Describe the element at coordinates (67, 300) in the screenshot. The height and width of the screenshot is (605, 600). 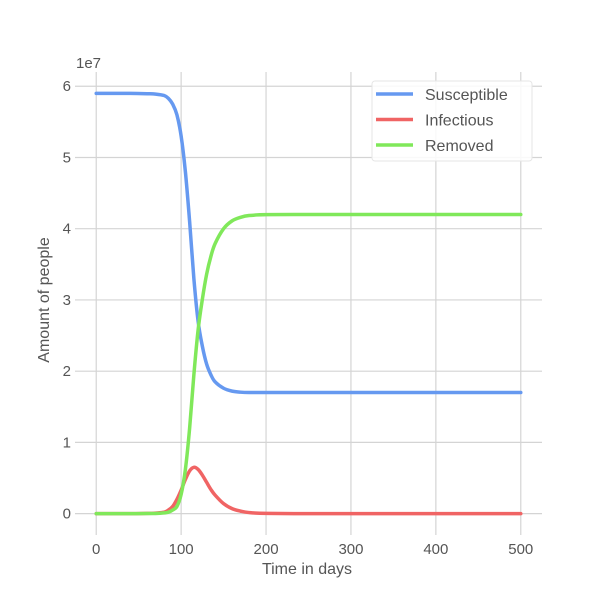
I see `y-tick-label: 3` at that location.